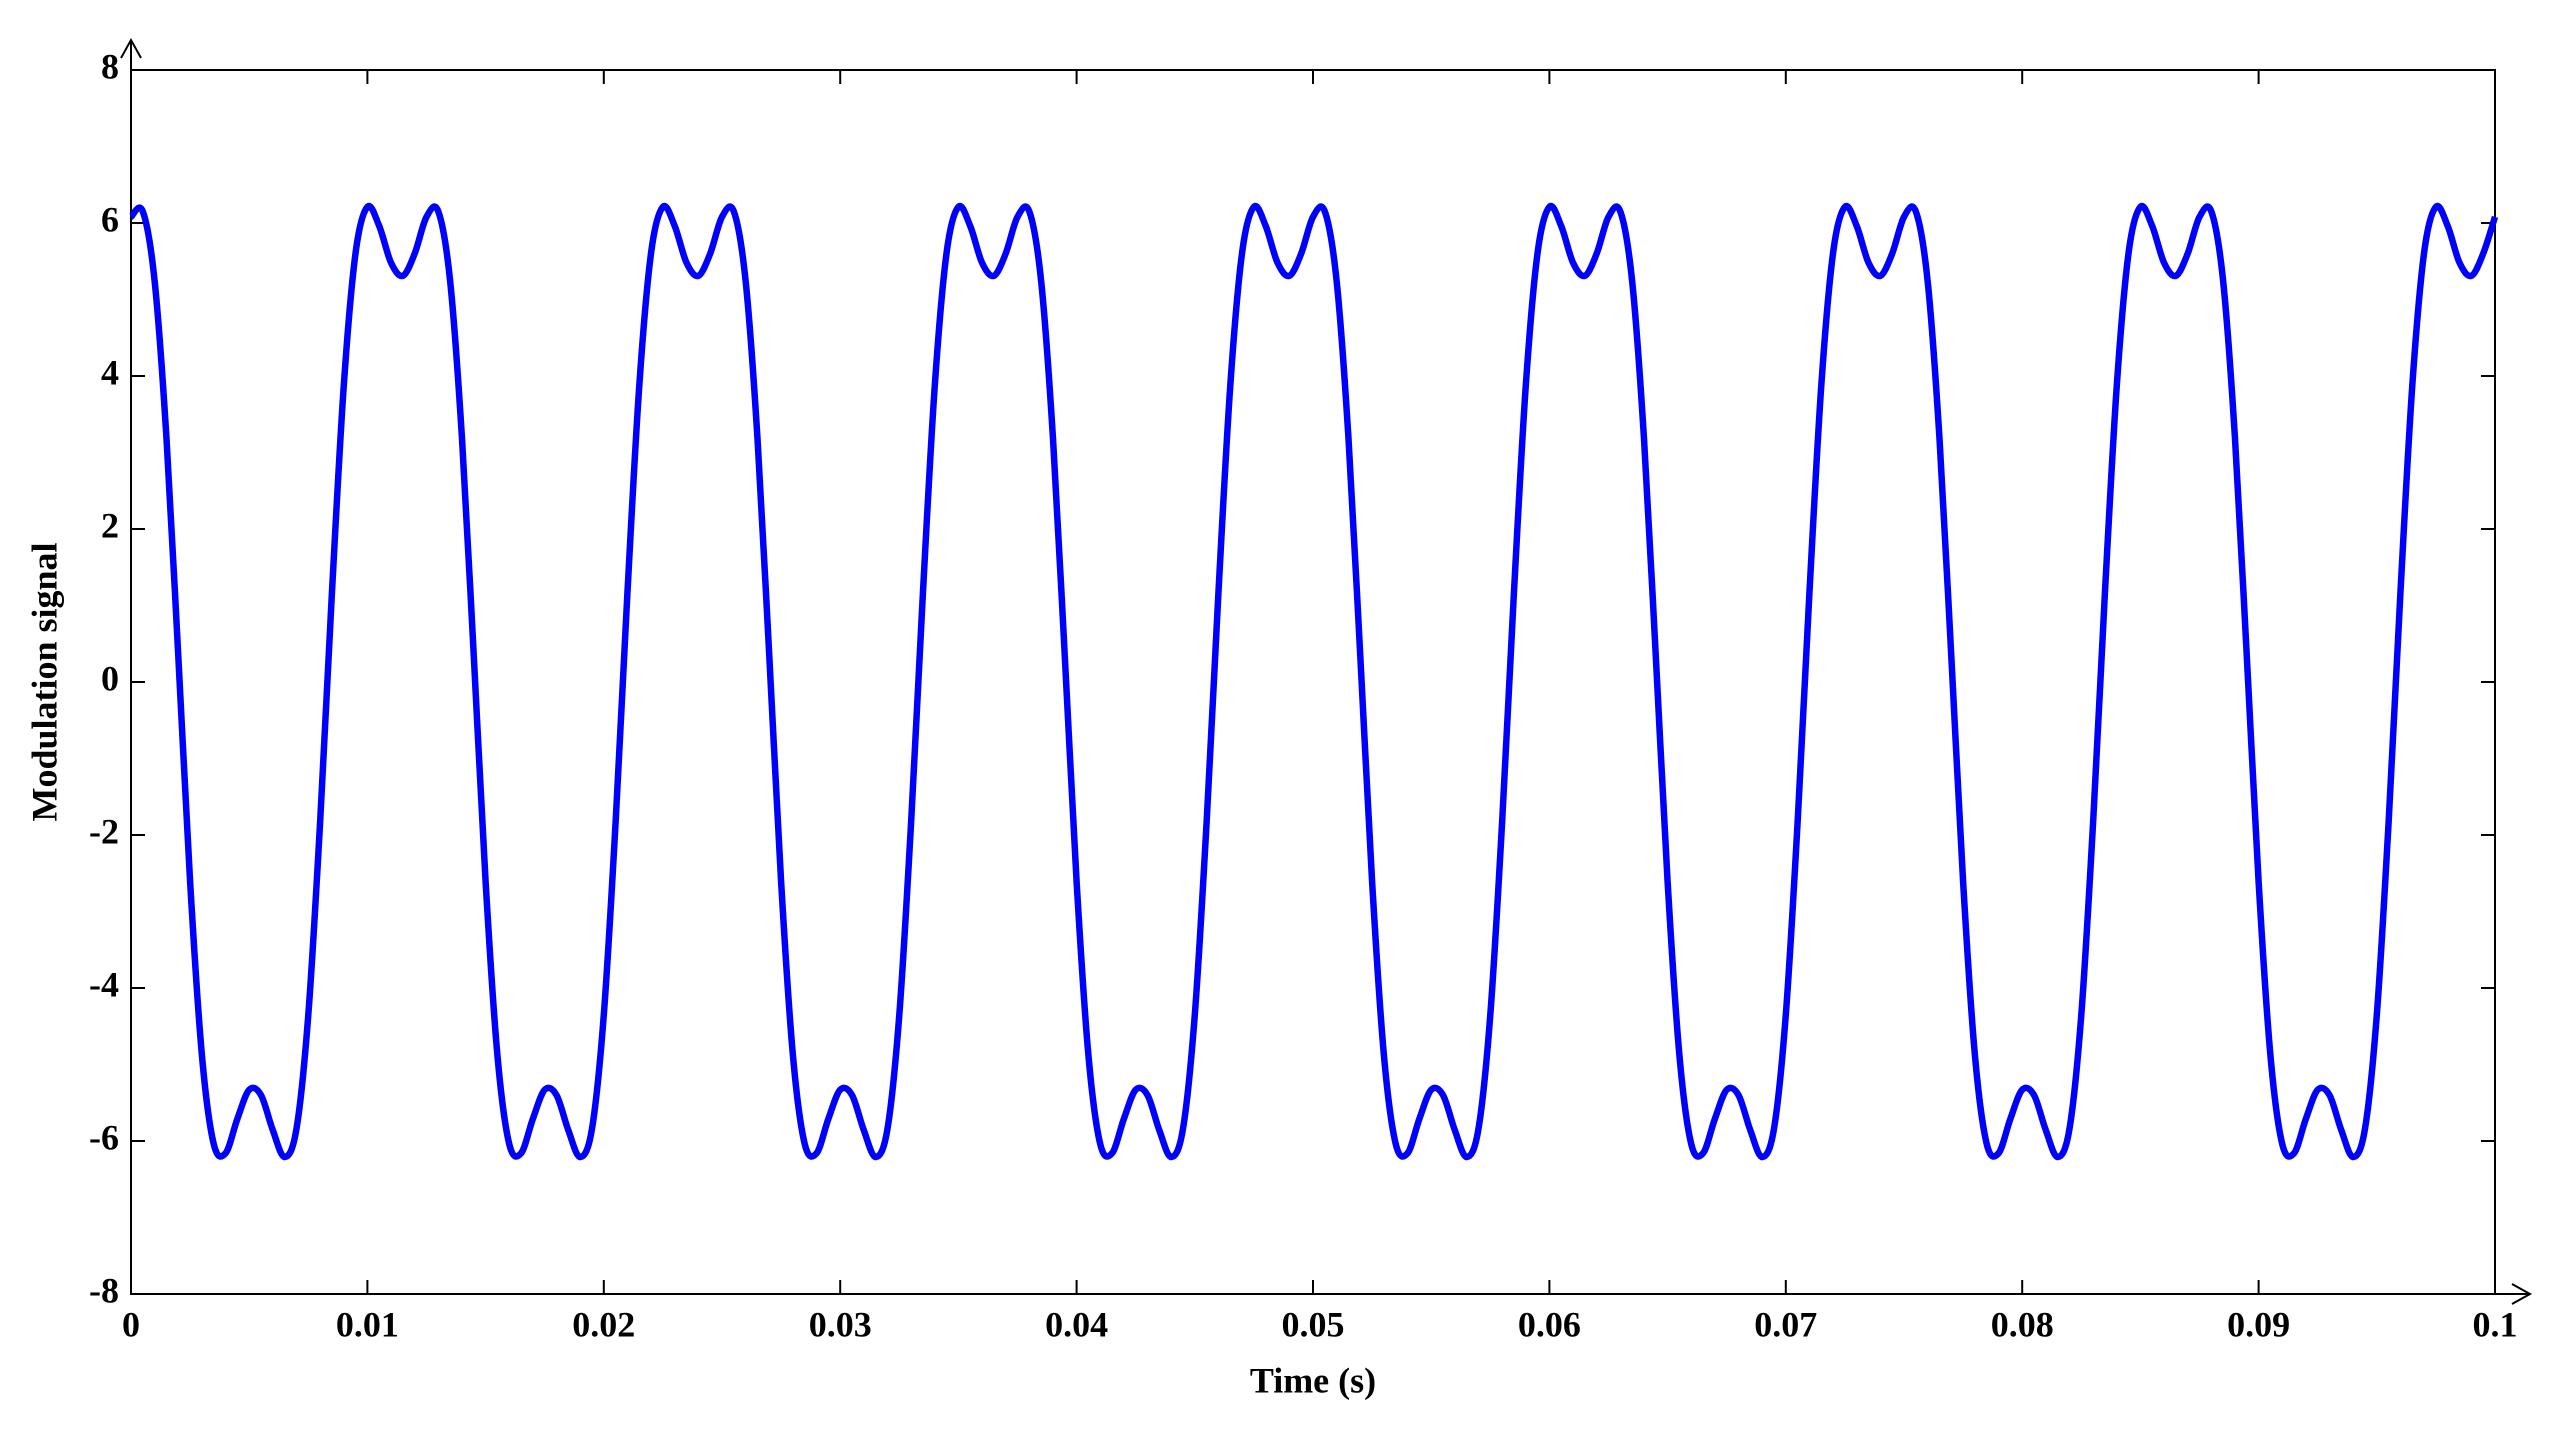 This screenshot has height=1432, width=2565. Describe the element at coordinates (603, 1324) in the screenshot. I see `x-tick-label: 0.02` at that location.